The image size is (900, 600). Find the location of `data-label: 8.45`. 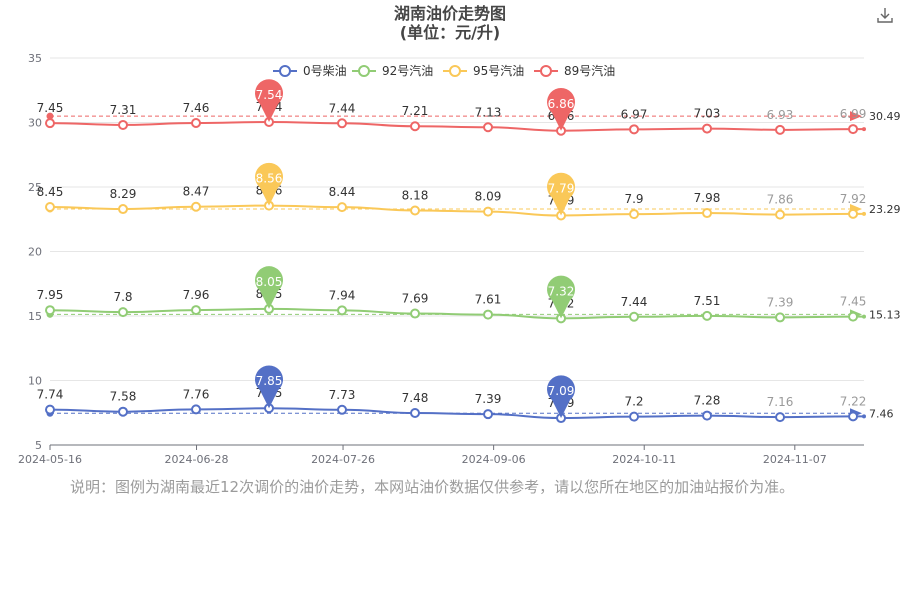

data-label: 8.45 is located at coordinates (50, 192).